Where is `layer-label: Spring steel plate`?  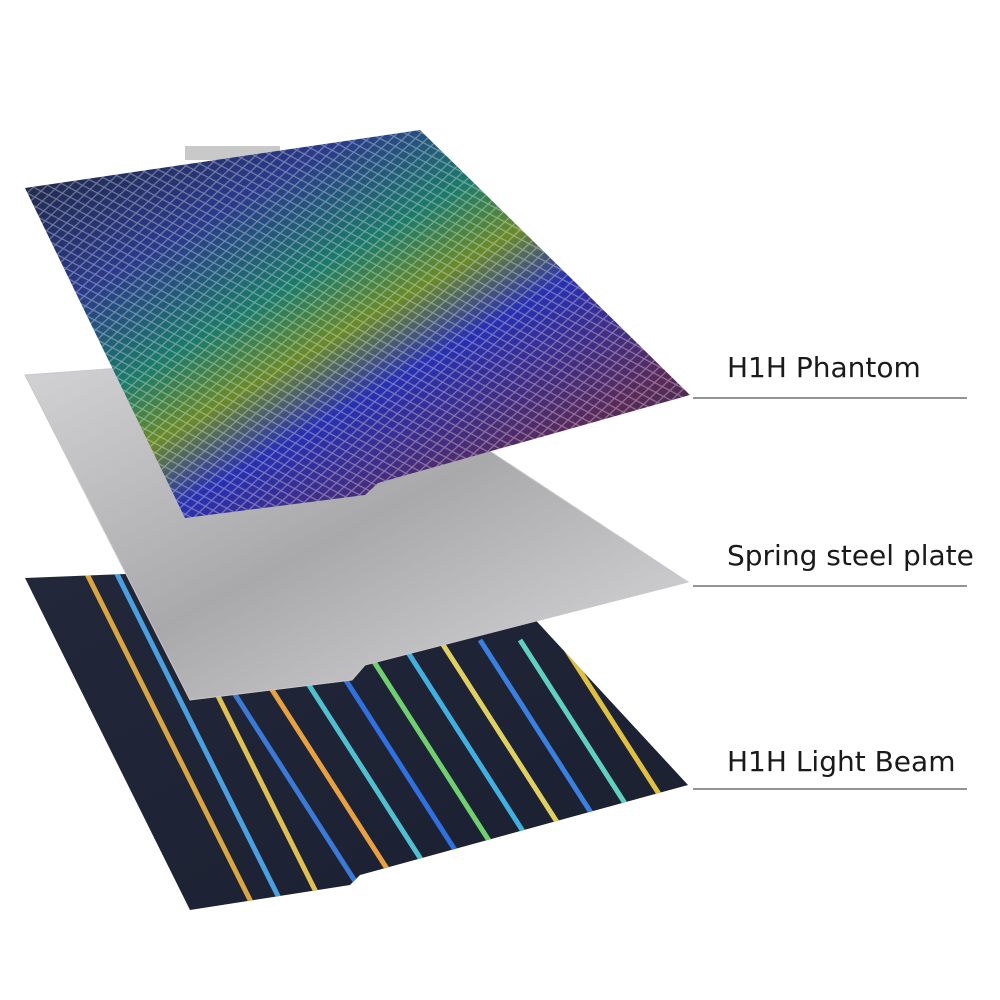
layer-label: Spring steel plate is located at coordinates (850, 555).